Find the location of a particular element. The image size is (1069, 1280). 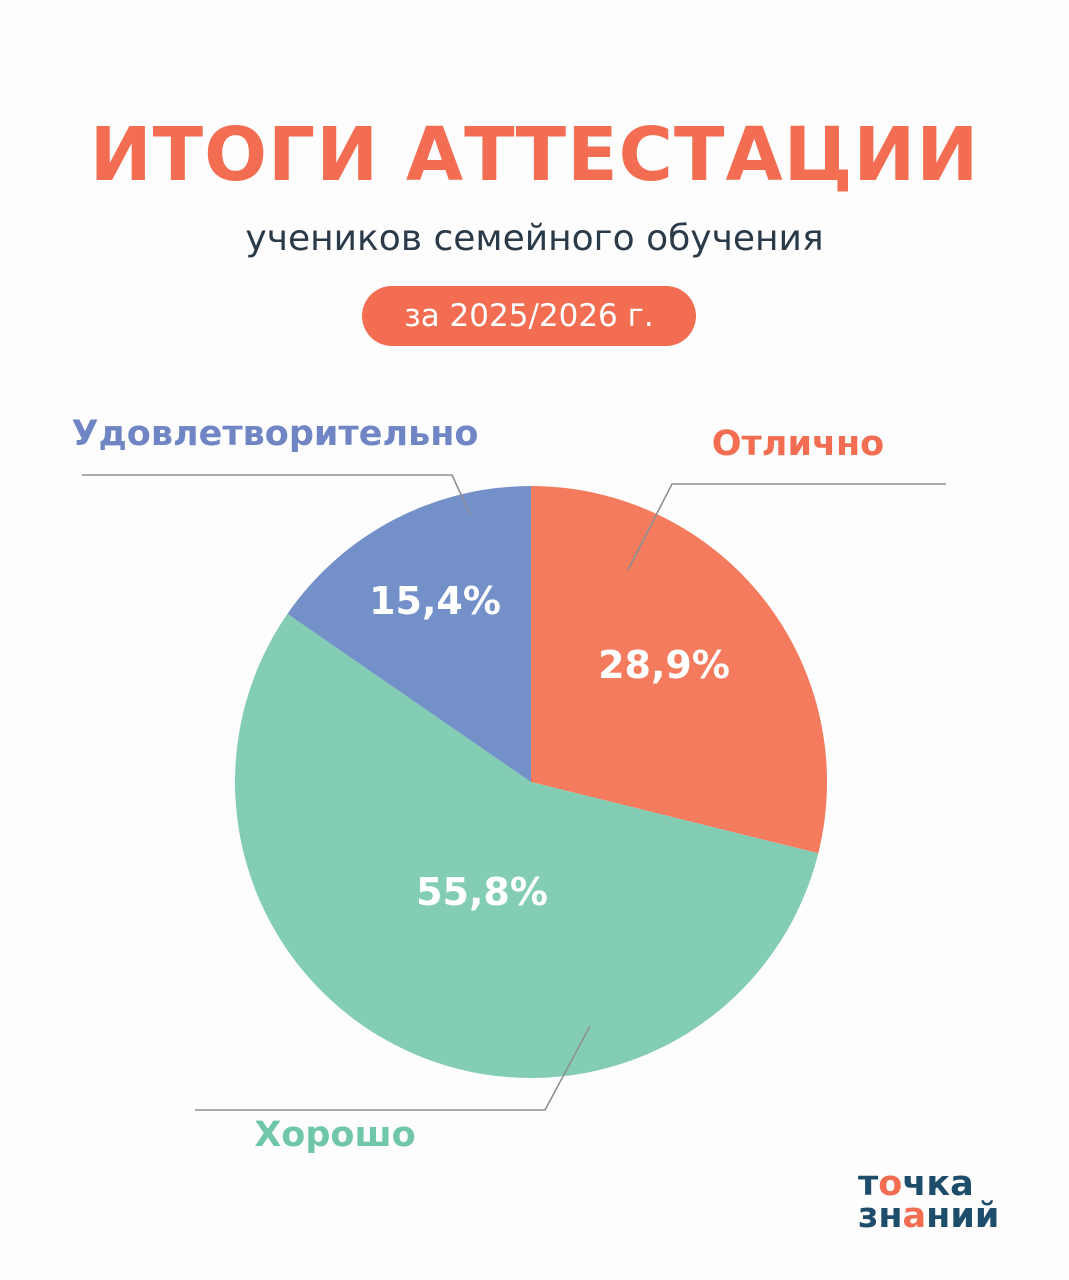

category-label-good: Хорошо is located at coordinates (334, 1135).